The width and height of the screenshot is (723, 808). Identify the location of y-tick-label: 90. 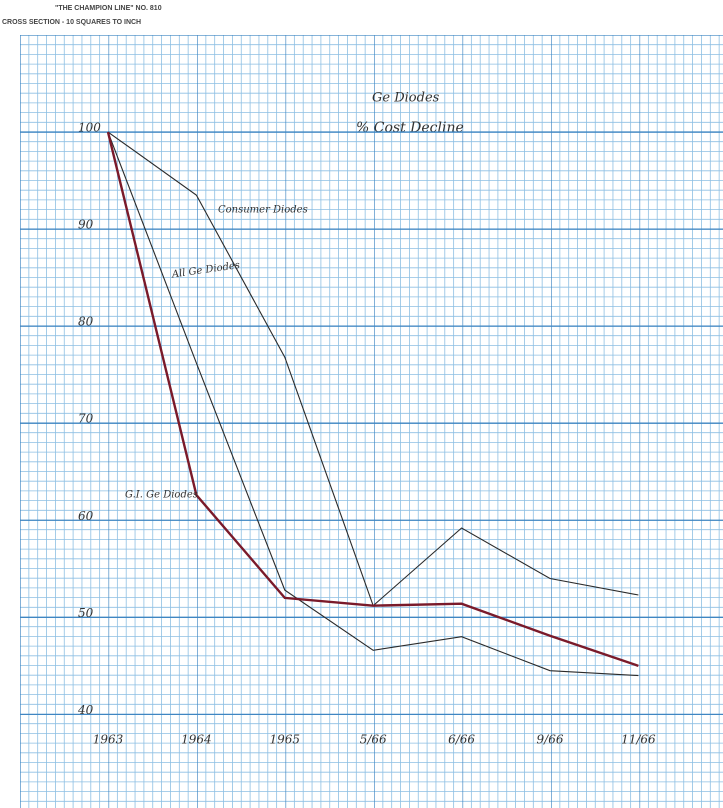
(86, 225).